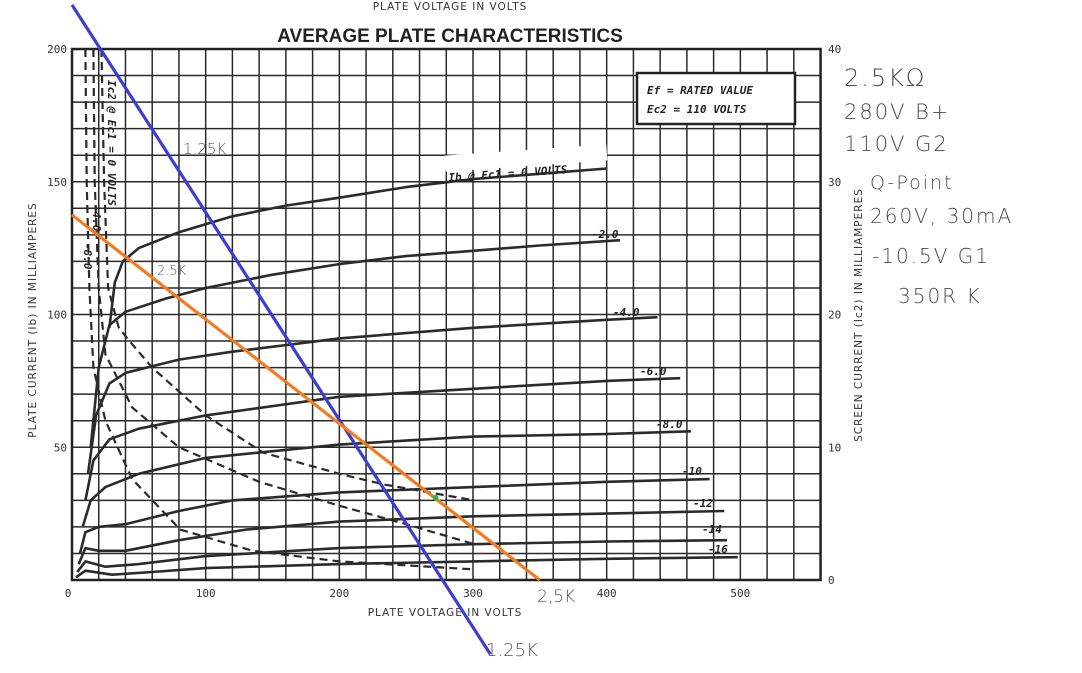  I want to click on x-tick-label: 100, so click(206, 593).